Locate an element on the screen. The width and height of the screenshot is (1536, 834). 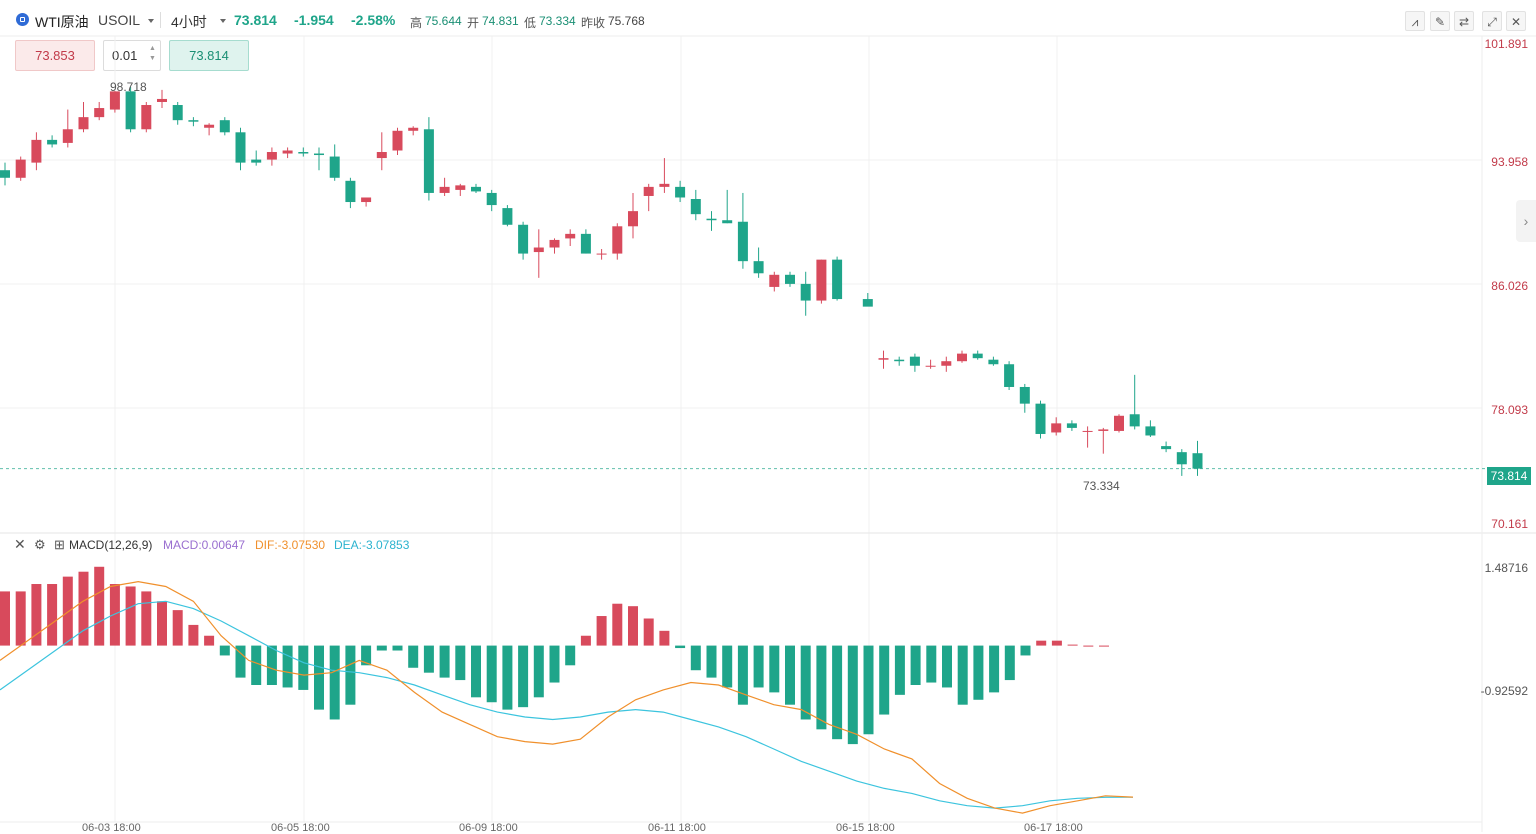
macd-axis-label: -0.92592 is located at coordinates (1504, 691).